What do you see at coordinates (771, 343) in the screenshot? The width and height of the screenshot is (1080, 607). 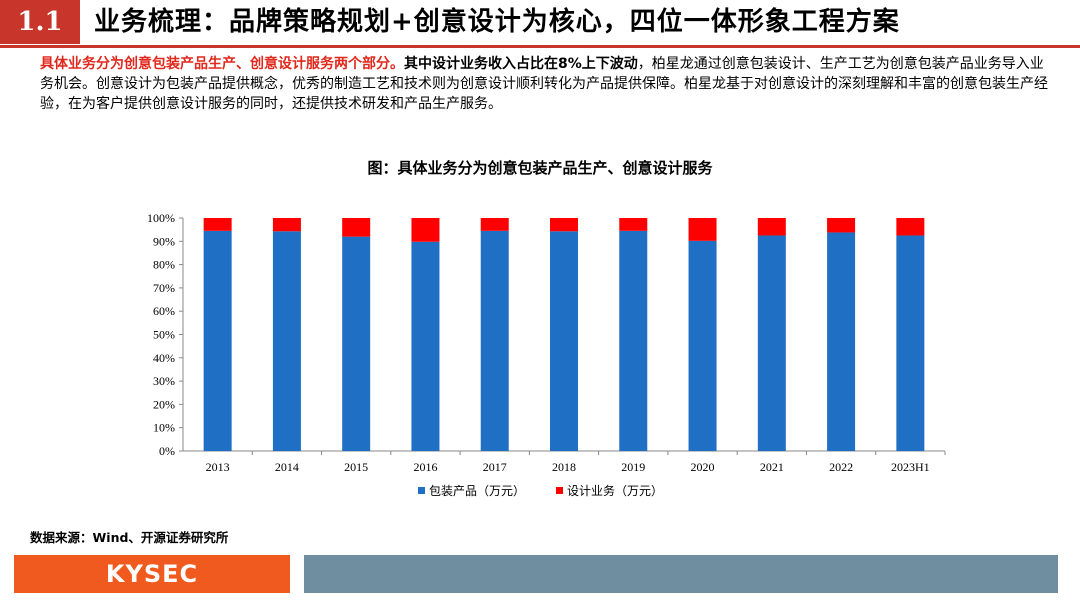 I see `bar-packaging-2021` at bounding box center [771, 343].